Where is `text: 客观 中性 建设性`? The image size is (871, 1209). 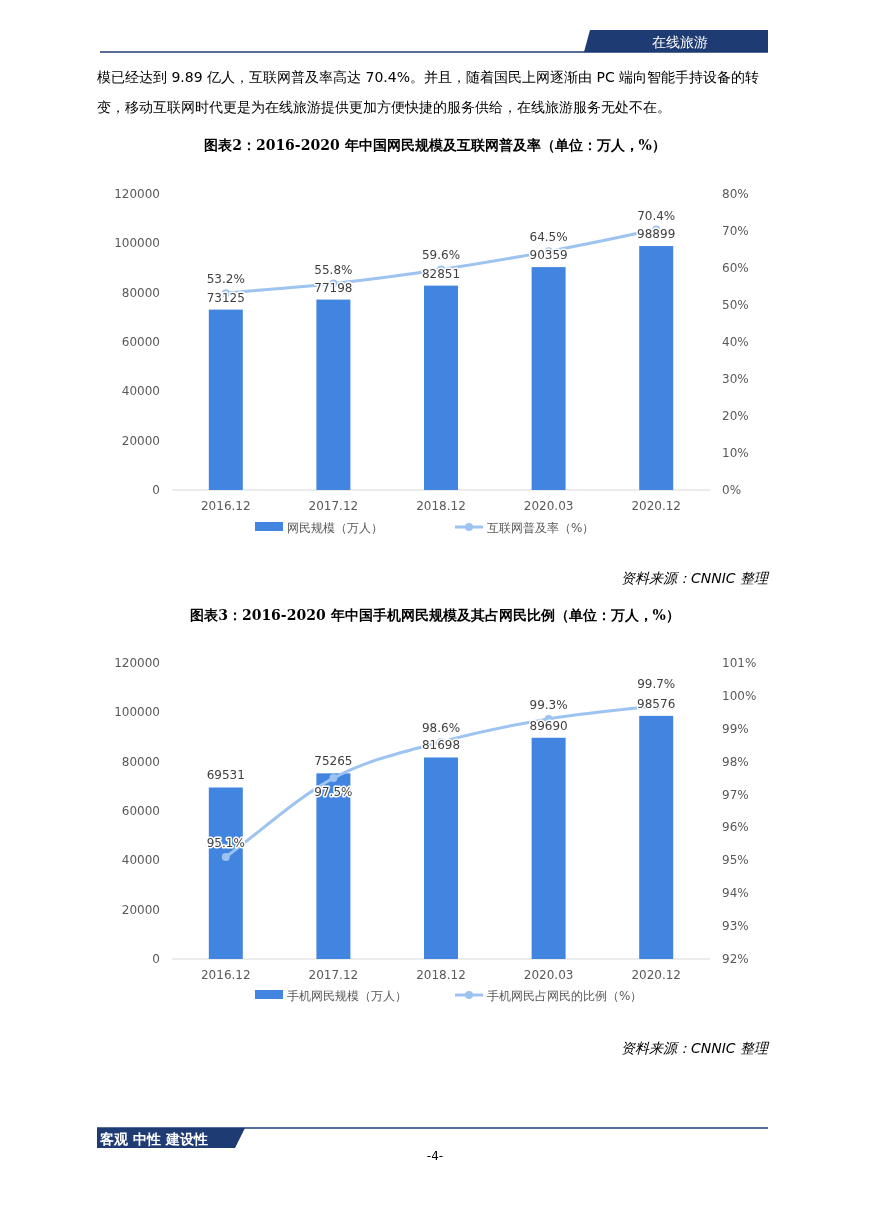 text: 客观 中性 建设性 is located at coordinates (153, 1139).